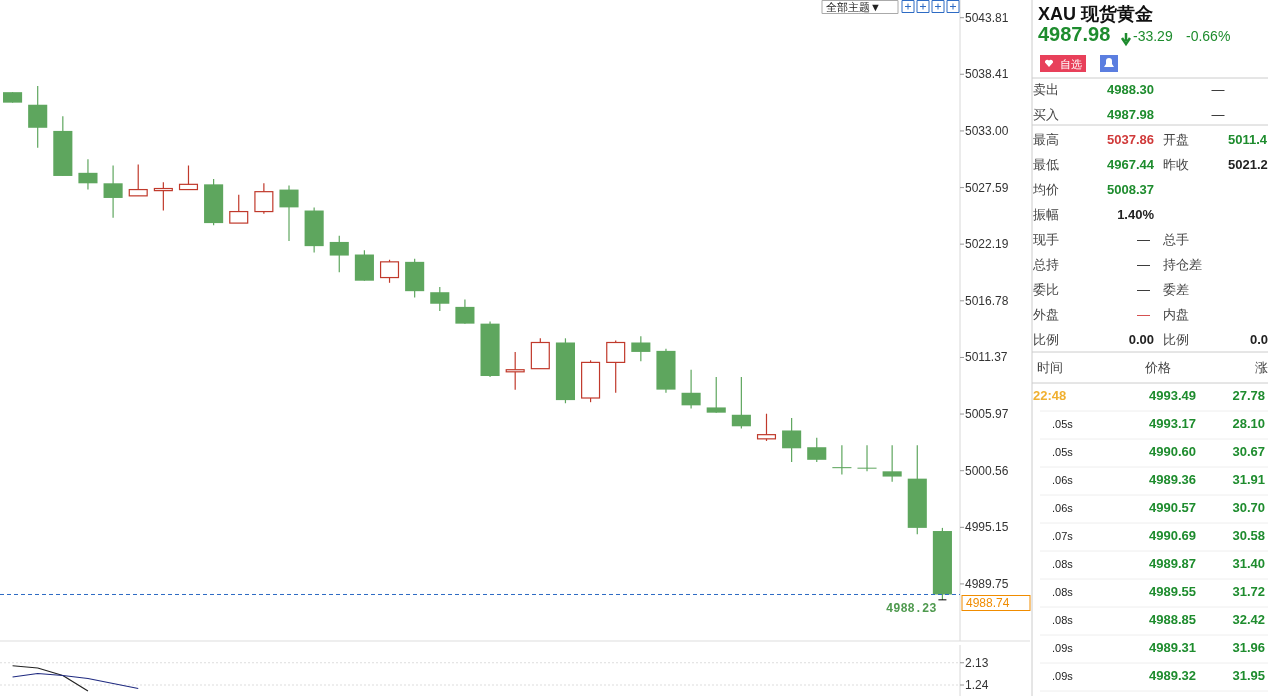  Describe the element at coordinates (1172, 423) in the screenshot. I see `text: 4993.17` at that location.